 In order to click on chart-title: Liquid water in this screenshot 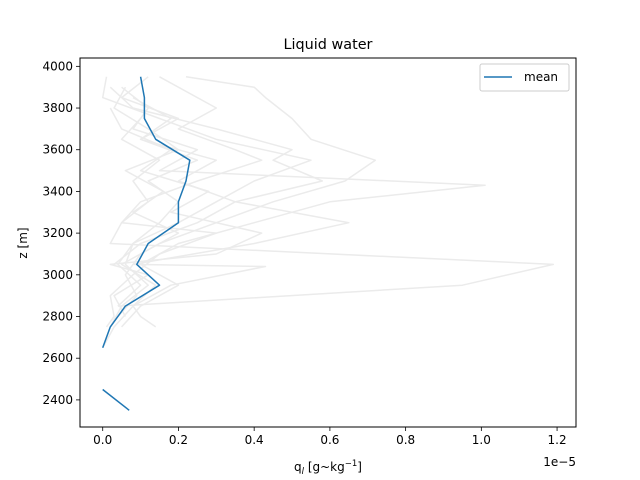, I will do `click(328, 45)`.